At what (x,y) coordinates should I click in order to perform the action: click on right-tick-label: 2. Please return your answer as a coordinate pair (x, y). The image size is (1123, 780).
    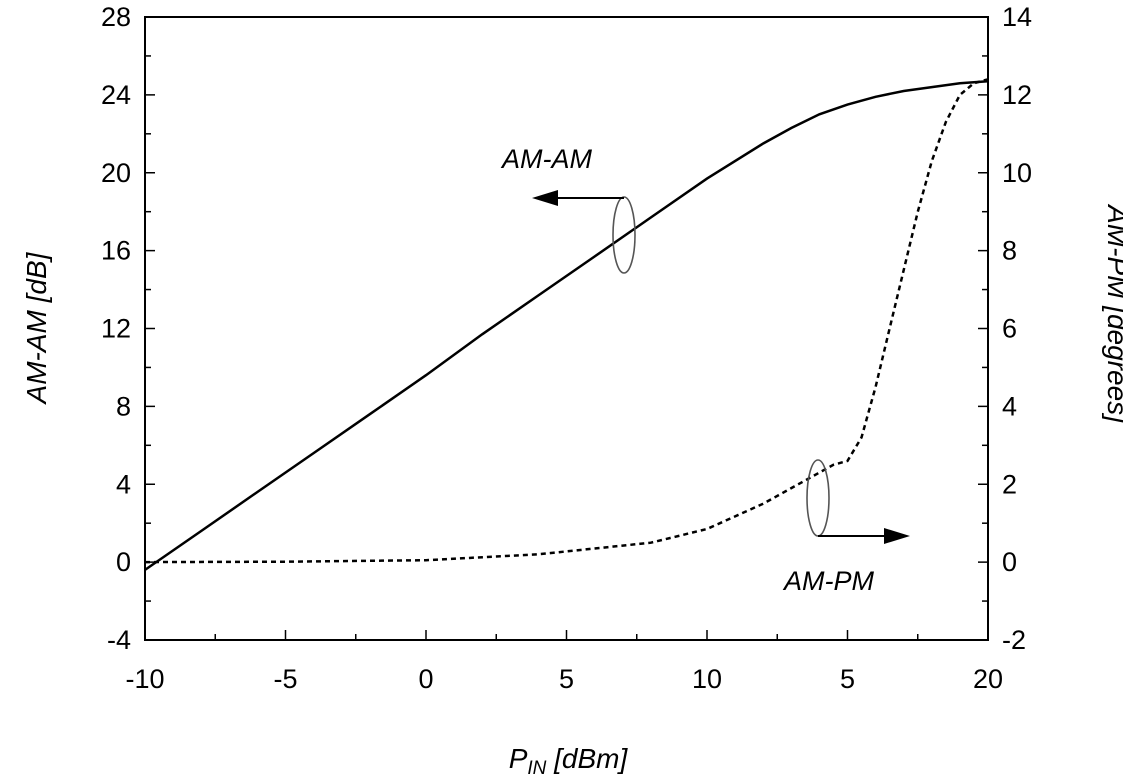
    Looking at the image, I should click on (1009, 484).